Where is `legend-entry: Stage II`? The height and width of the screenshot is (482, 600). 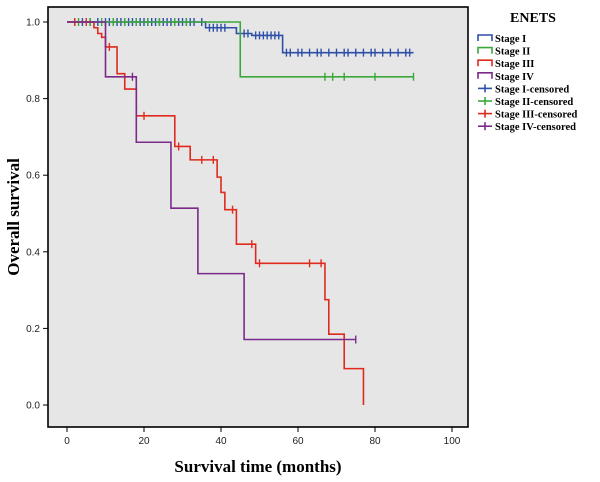 legend-entry: Stage II is located at coordinates (503, 52).